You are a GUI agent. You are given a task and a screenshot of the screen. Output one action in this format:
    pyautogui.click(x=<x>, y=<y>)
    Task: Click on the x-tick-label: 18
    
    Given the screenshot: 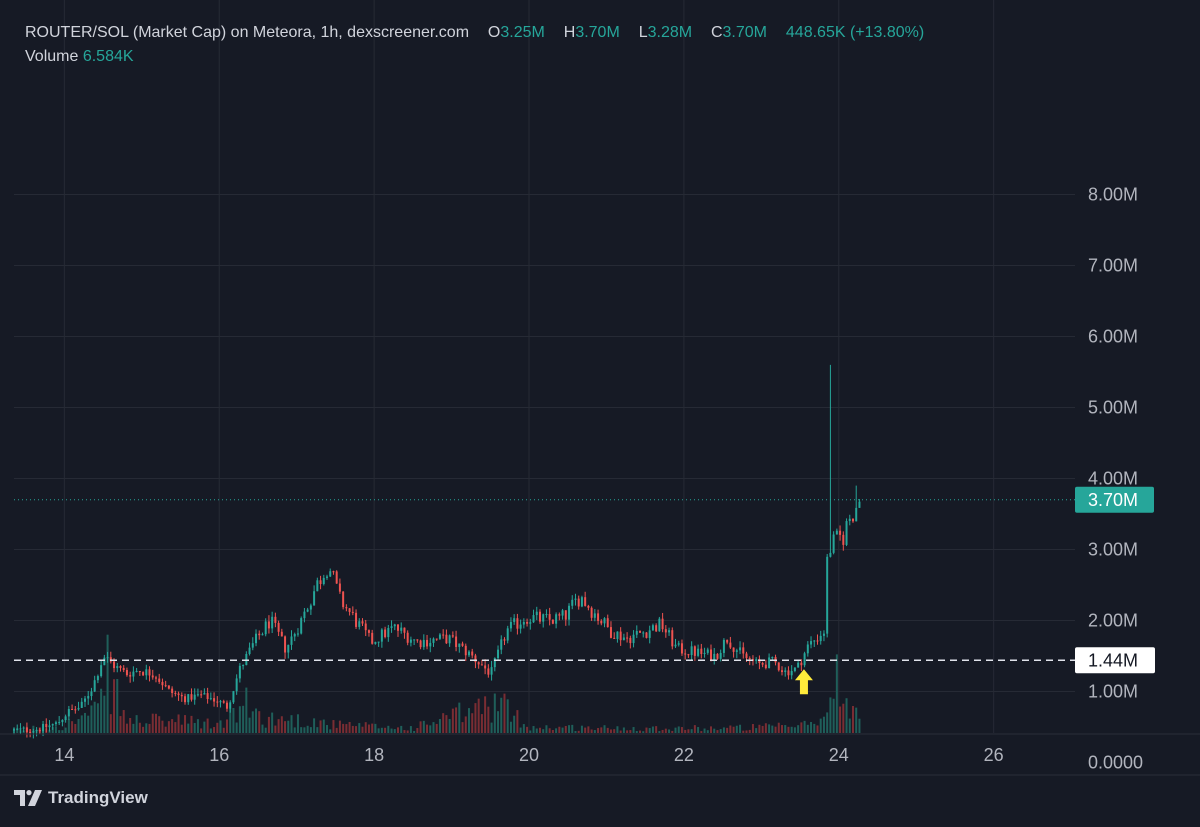 What is the action you would take?
    pyautogui.click(x=374, y=755)
    